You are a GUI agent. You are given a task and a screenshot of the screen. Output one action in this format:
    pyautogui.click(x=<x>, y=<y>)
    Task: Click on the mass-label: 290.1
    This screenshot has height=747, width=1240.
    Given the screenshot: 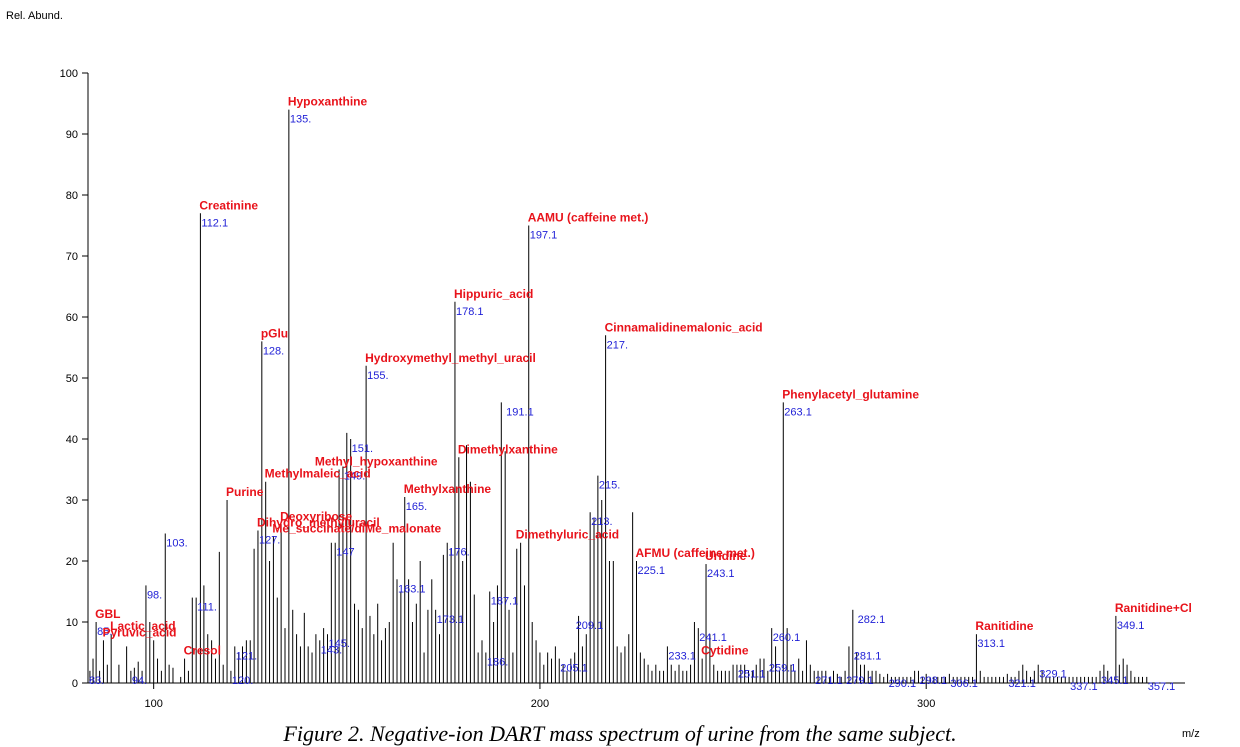 What is the action you would take?
    pyautogui.click(x=903, y=684)
    